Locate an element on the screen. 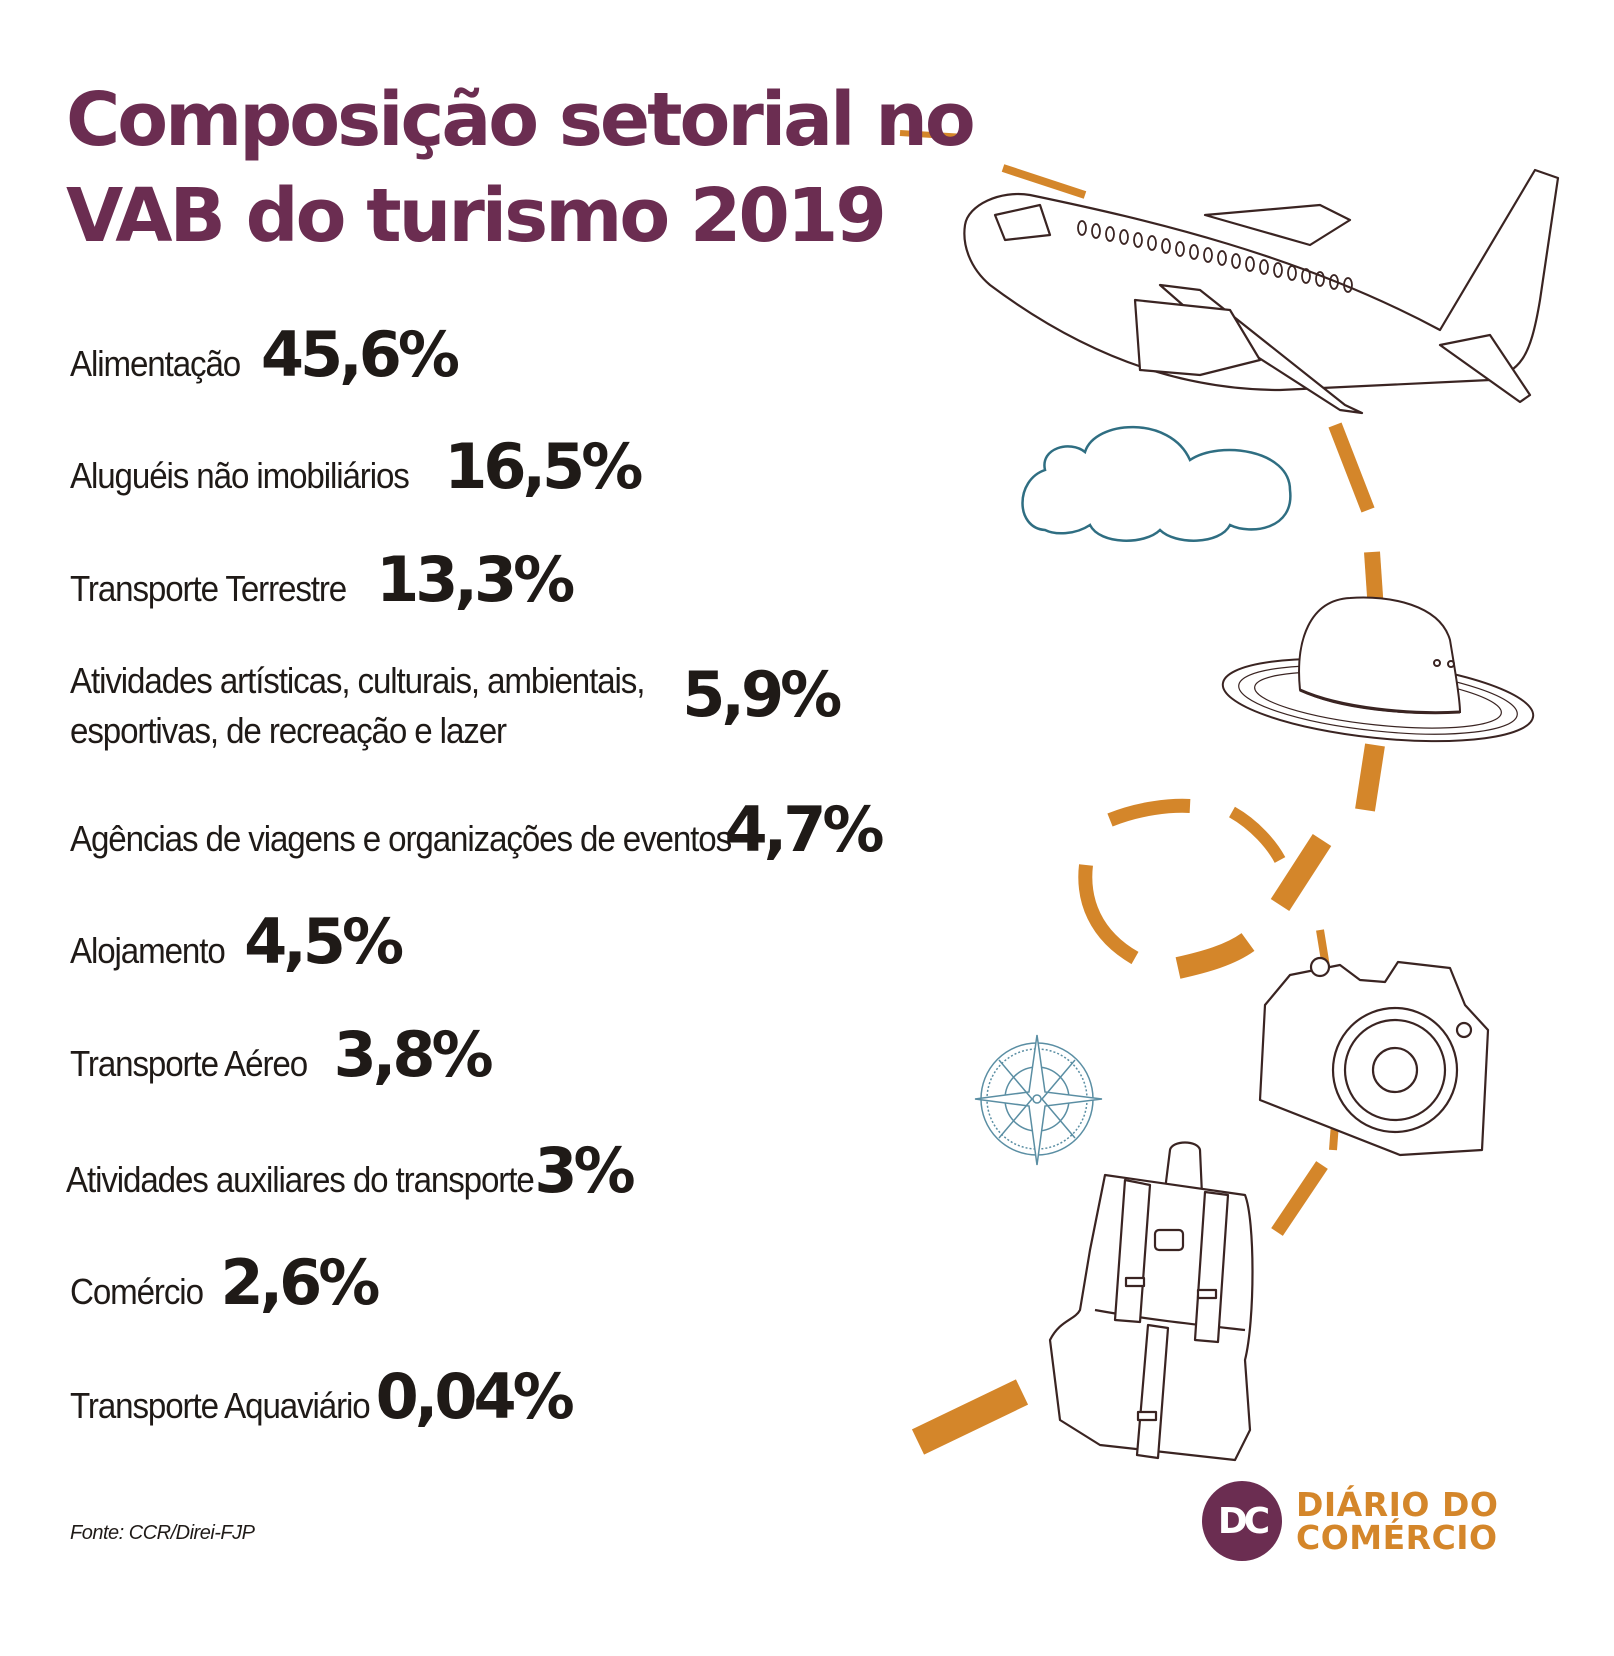  brand-logo: DC DIÁRIO DO COMÉRCIO is located at coordinates (1350, 1521).